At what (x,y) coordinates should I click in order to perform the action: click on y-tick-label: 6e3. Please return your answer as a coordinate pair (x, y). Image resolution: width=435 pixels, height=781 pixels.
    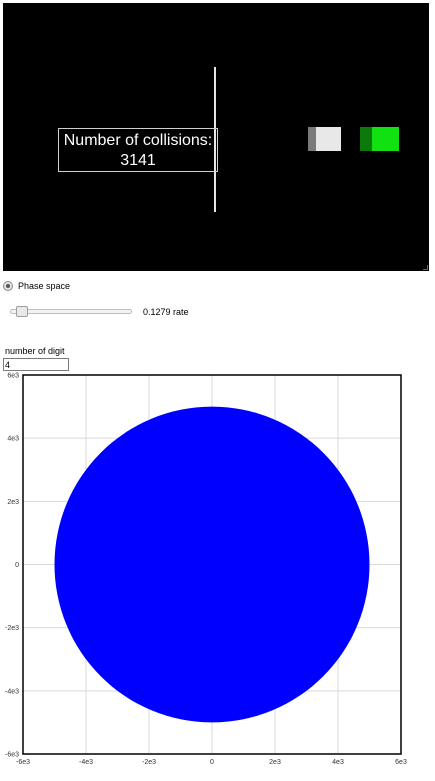
    Looking at the image, I should click on (13, 376).